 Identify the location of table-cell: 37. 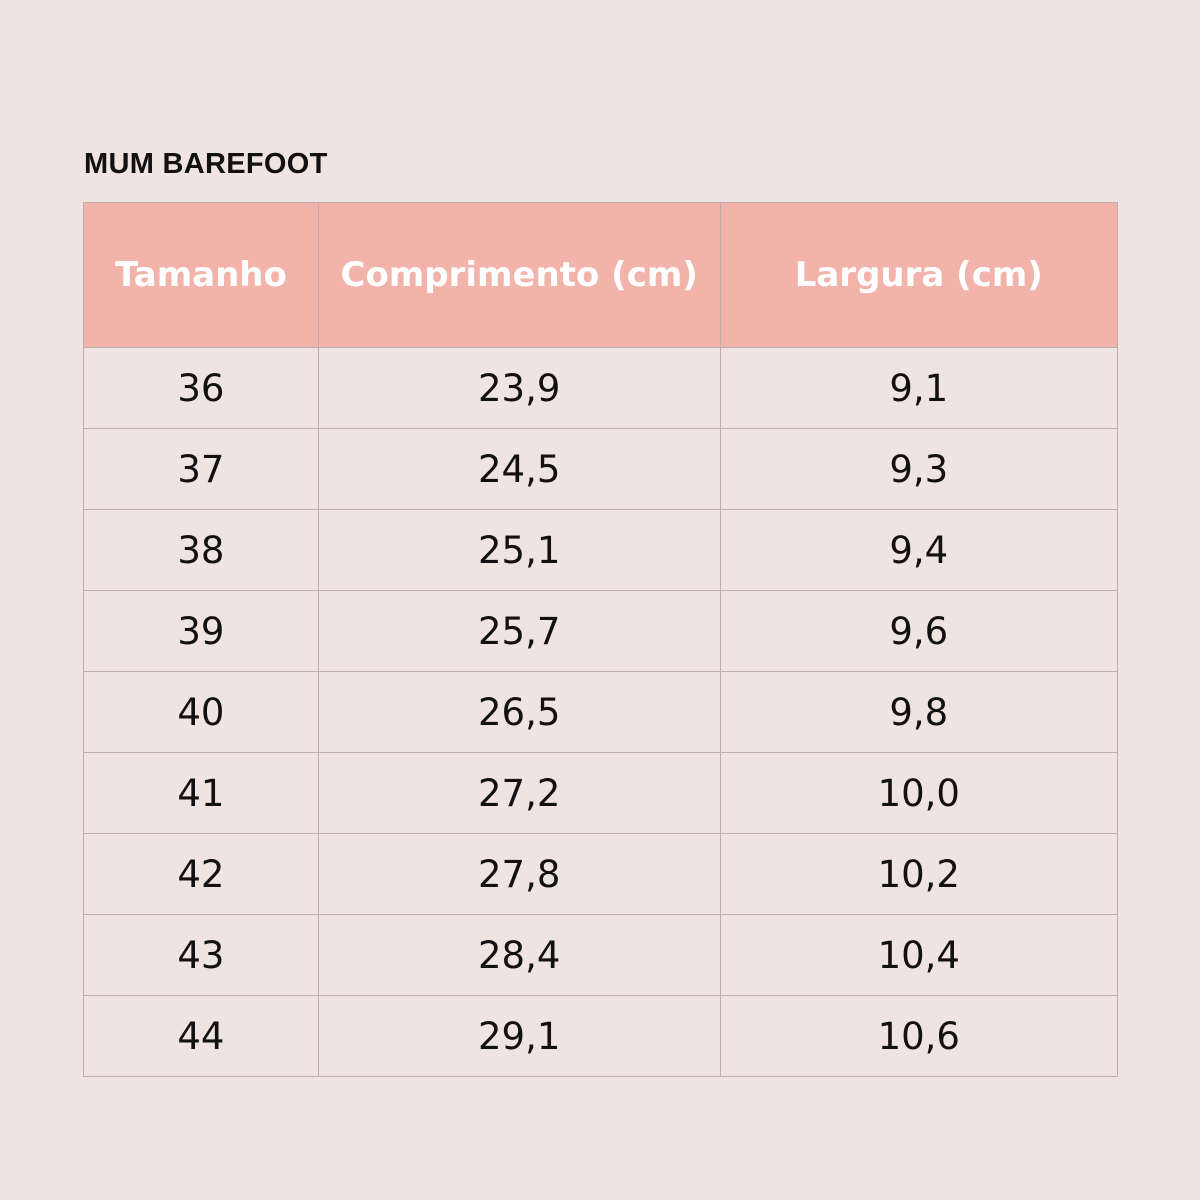
(201, 469).